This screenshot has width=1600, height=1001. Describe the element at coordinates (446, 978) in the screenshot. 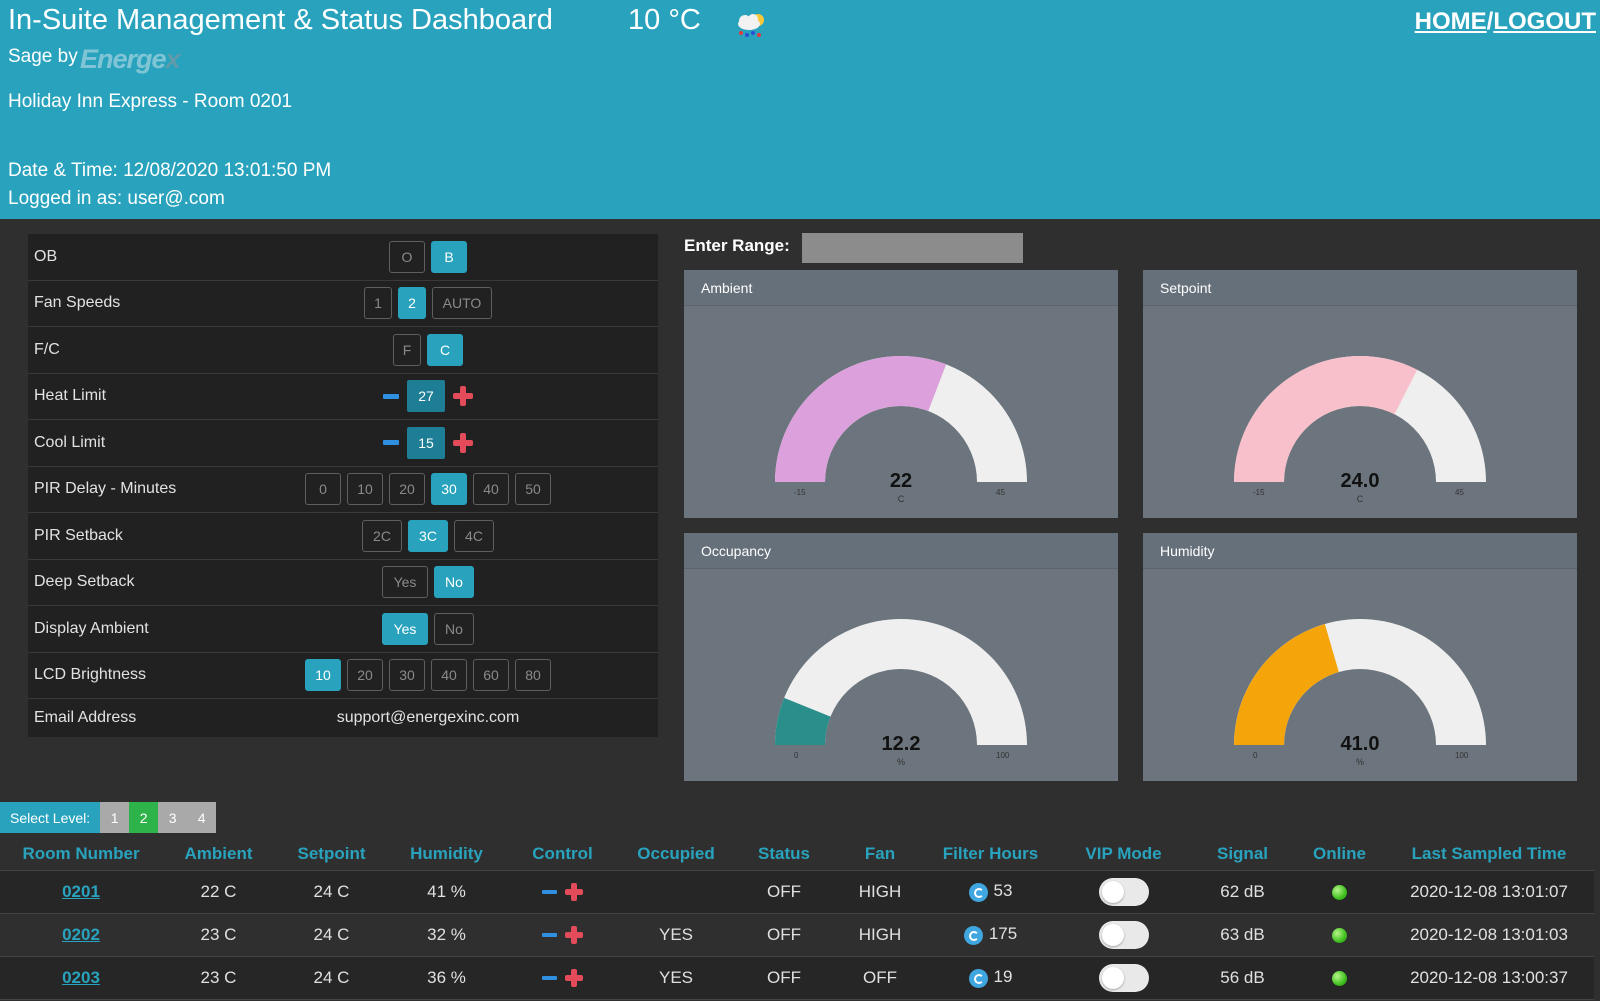

I see `humidity-cell: 36 %` at that location.